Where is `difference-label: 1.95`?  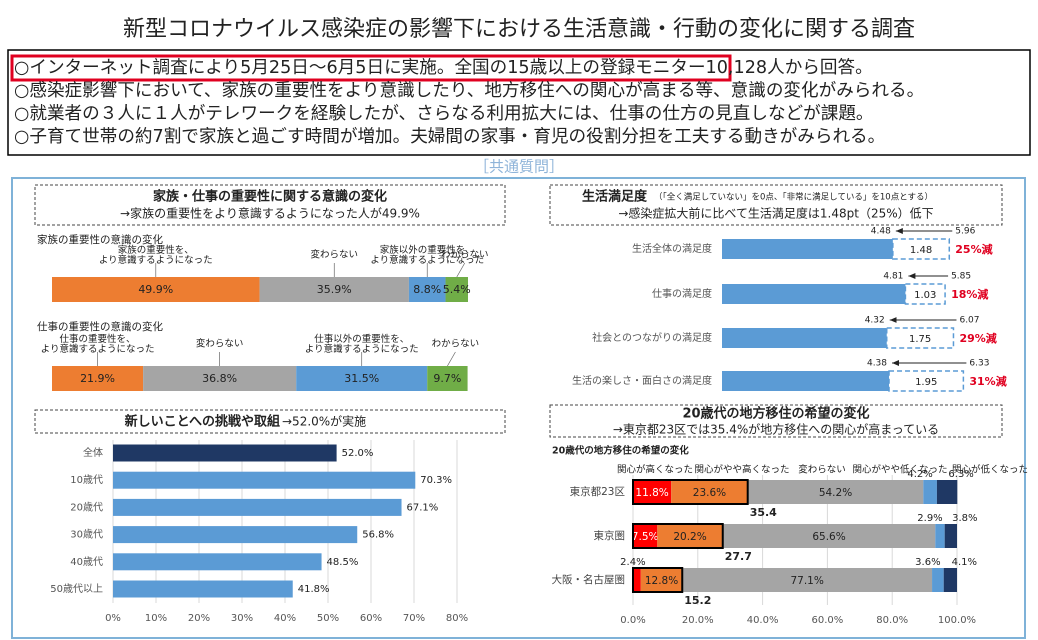 difference-label: 1.95 is located at coordinates (926, 382).